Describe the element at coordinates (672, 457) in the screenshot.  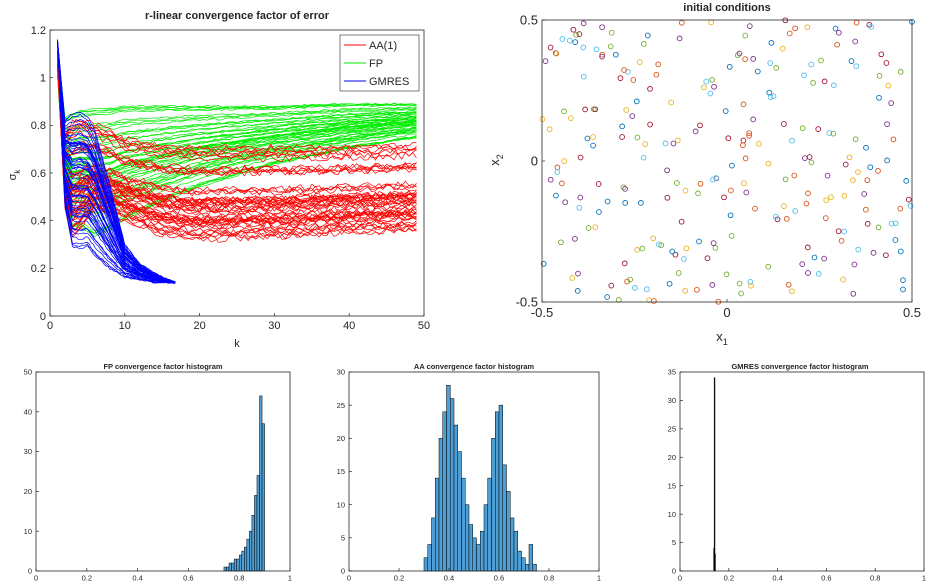
I see `gmres-hist-ytick-label-4: 20` at that location.